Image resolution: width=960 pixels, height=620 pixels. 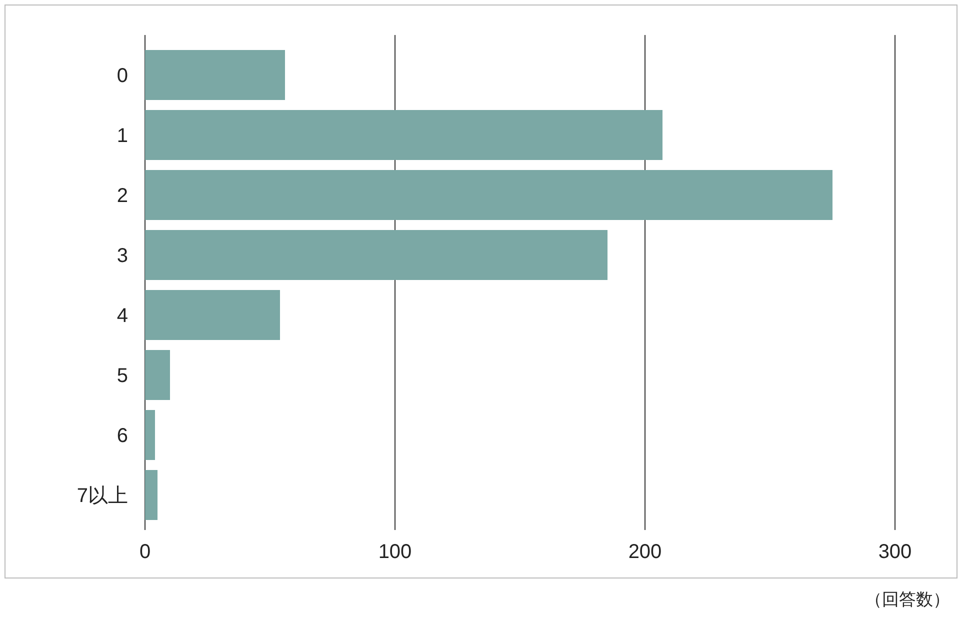 What do you see at coordinates (122, 256) in the screenshot?
I see `y-tick-label: 3` at bounding box center [122, 256].